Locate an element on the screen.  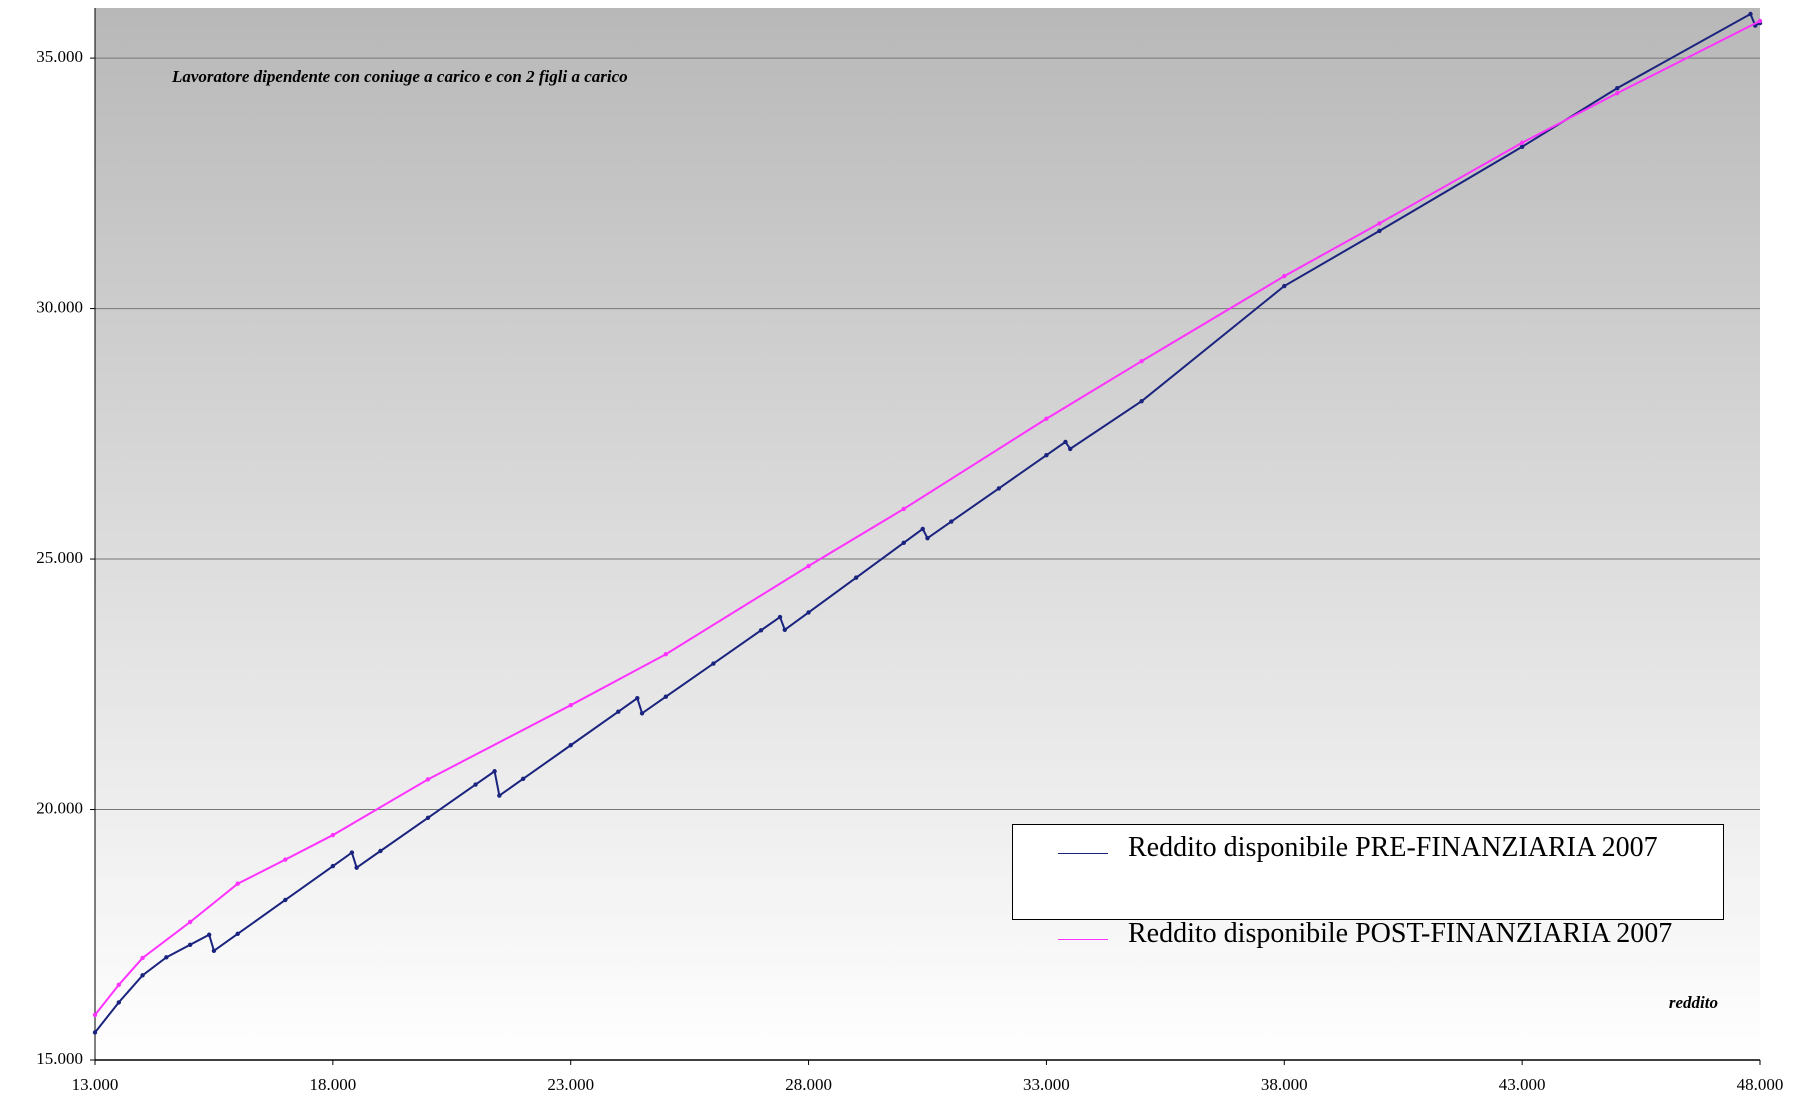
x-tick-label: 38.000 is located at coordinates (1284, 1084).